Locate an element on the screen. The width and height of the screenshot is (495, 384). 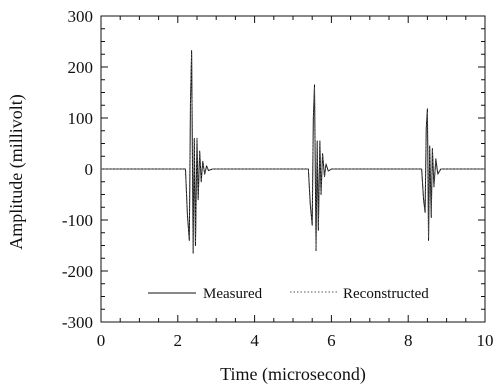
x-tick-label: 2 is located at coordinates (178, 340).